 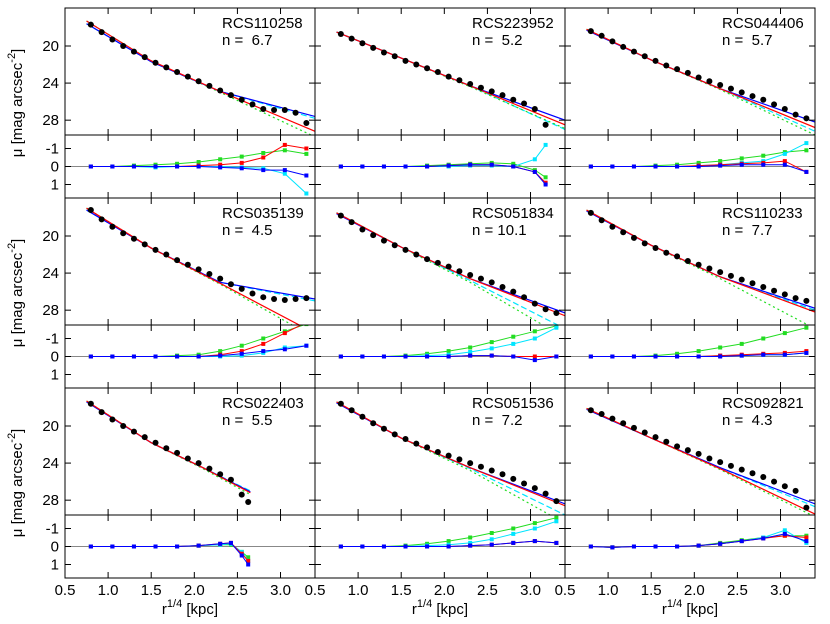 What do you see at coordinates (440, 608) in the screenshot?
I see `x-axis-label: r1/4 [kpc]` at bounding box center [440, 608].